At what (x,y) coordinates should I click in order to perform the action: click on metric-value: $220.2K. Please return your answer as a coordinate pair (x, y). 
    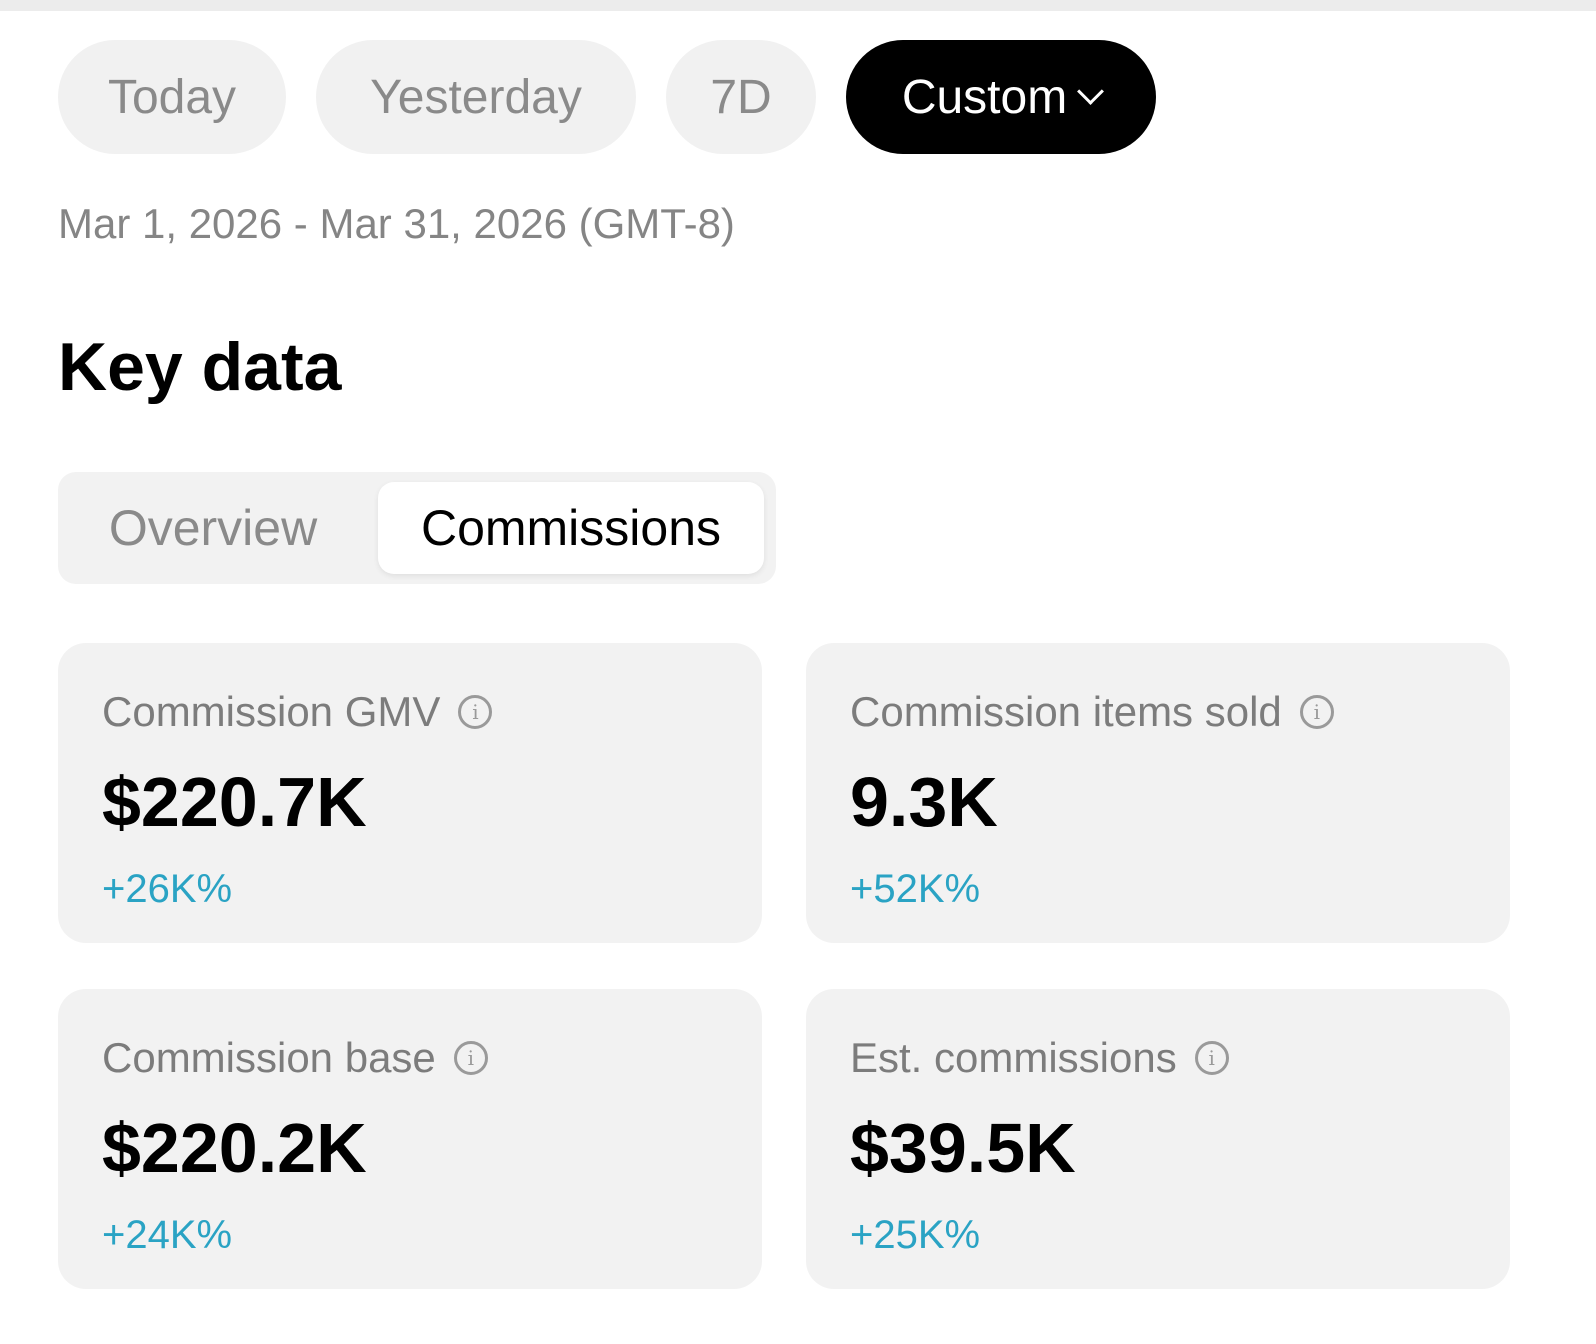
    Looking at the image, I should click on (234, 1148).